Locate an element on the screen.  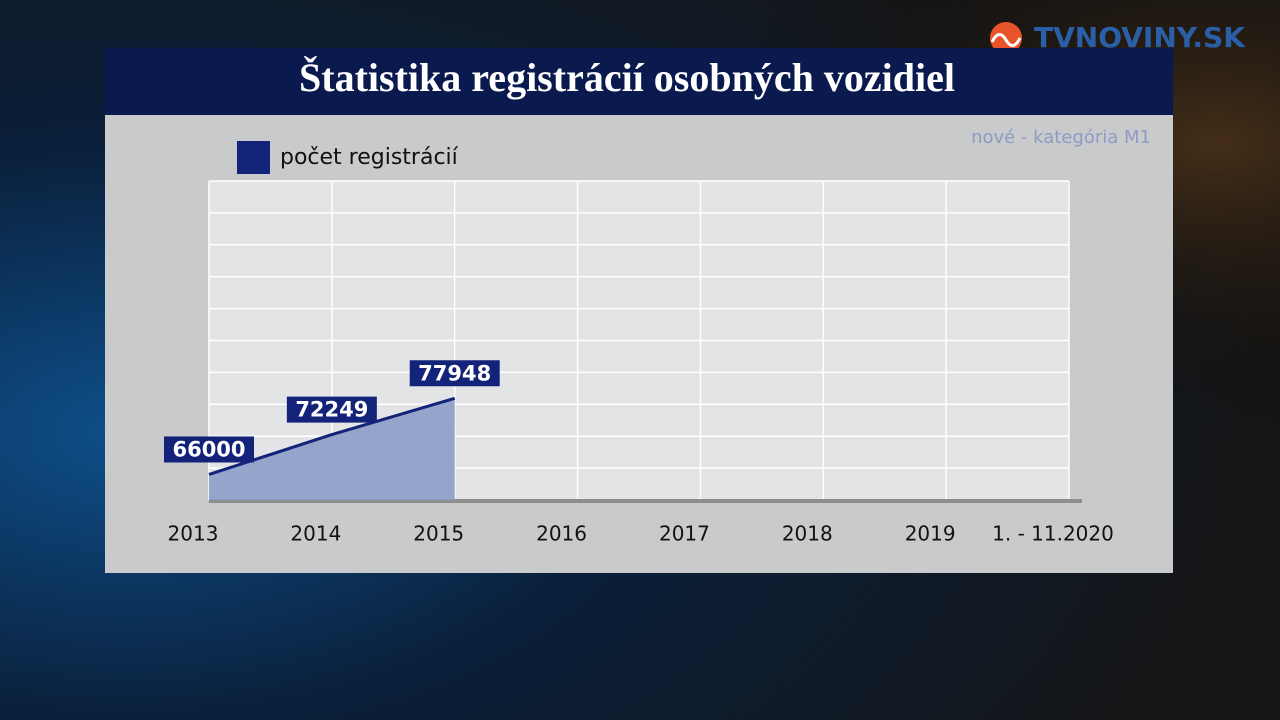
logo-wave is located at coordinates (1006, 40).